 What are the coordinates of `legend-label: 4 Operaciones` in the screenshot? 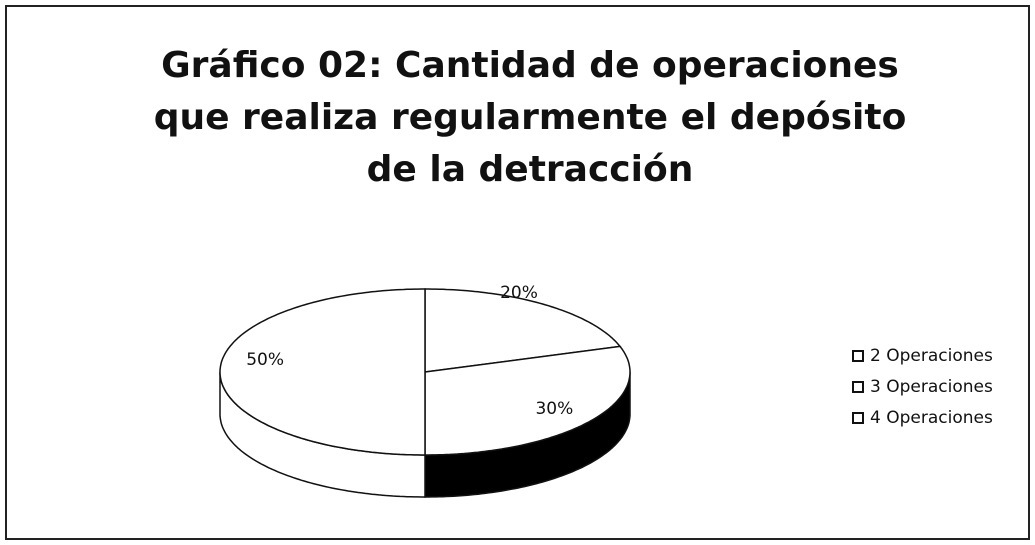 It's located at (931, 418).